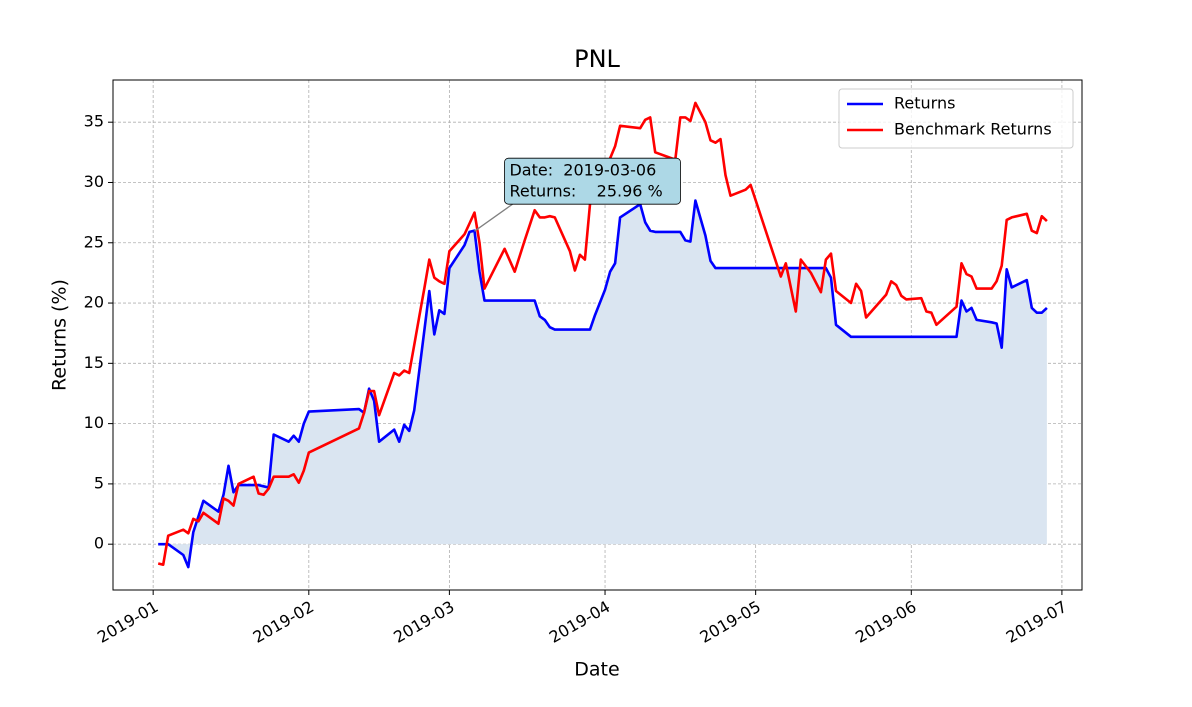  What do you see at coordinates (596, 670) in the screenshot?
I see `x-axis-label: Date` at bounding box center [596, 670].